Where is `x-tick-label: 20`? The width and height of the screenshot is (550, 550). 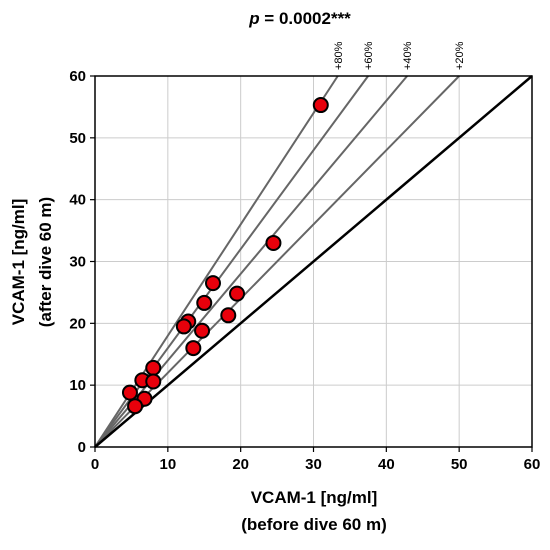
x-tick-label: 20 is located at coordinates (240, 464).